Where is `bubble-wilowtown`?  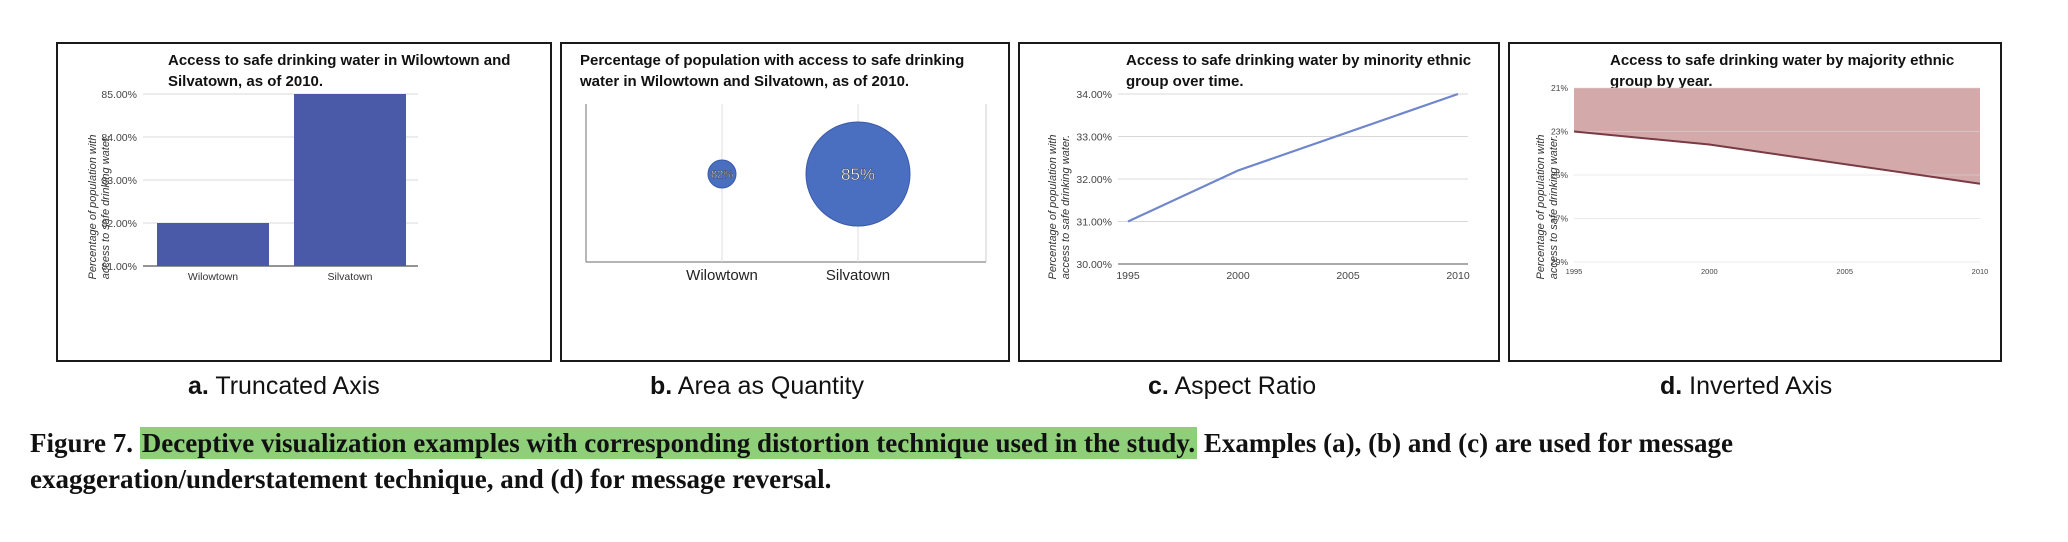 bubble-wilowtown is located at coordinates (722, 174).